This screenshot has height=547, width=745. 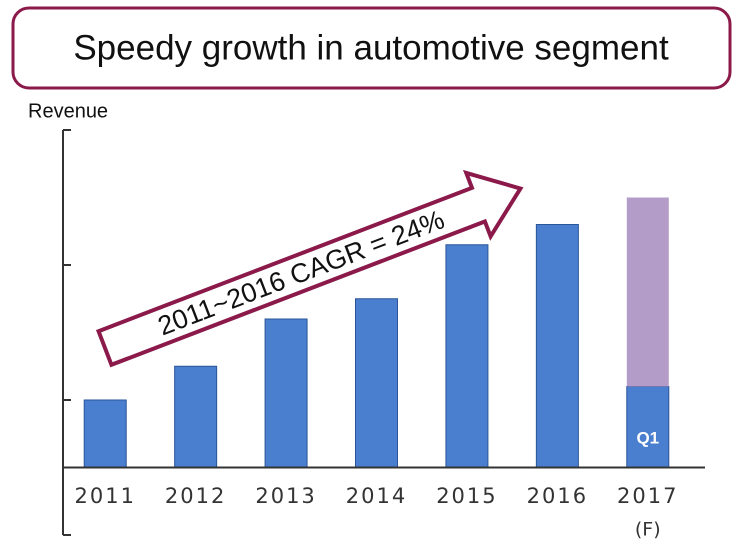 I want to click on x-tick-label: 2015, so click(x=466, y=496).